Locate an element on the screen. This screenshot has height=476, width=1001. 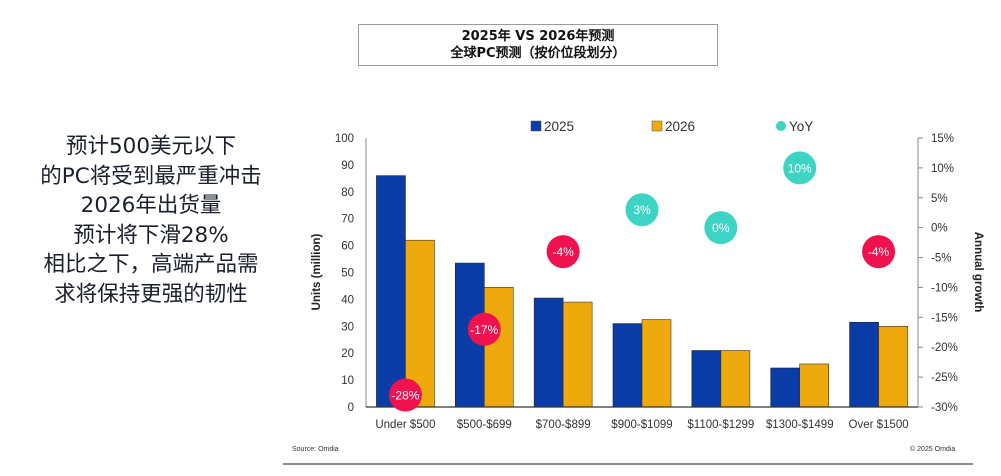
chart-title-box: 2025年 VS 2026年预测 全球PC预测（按价位段划分） is located at coordinates (538, 45).